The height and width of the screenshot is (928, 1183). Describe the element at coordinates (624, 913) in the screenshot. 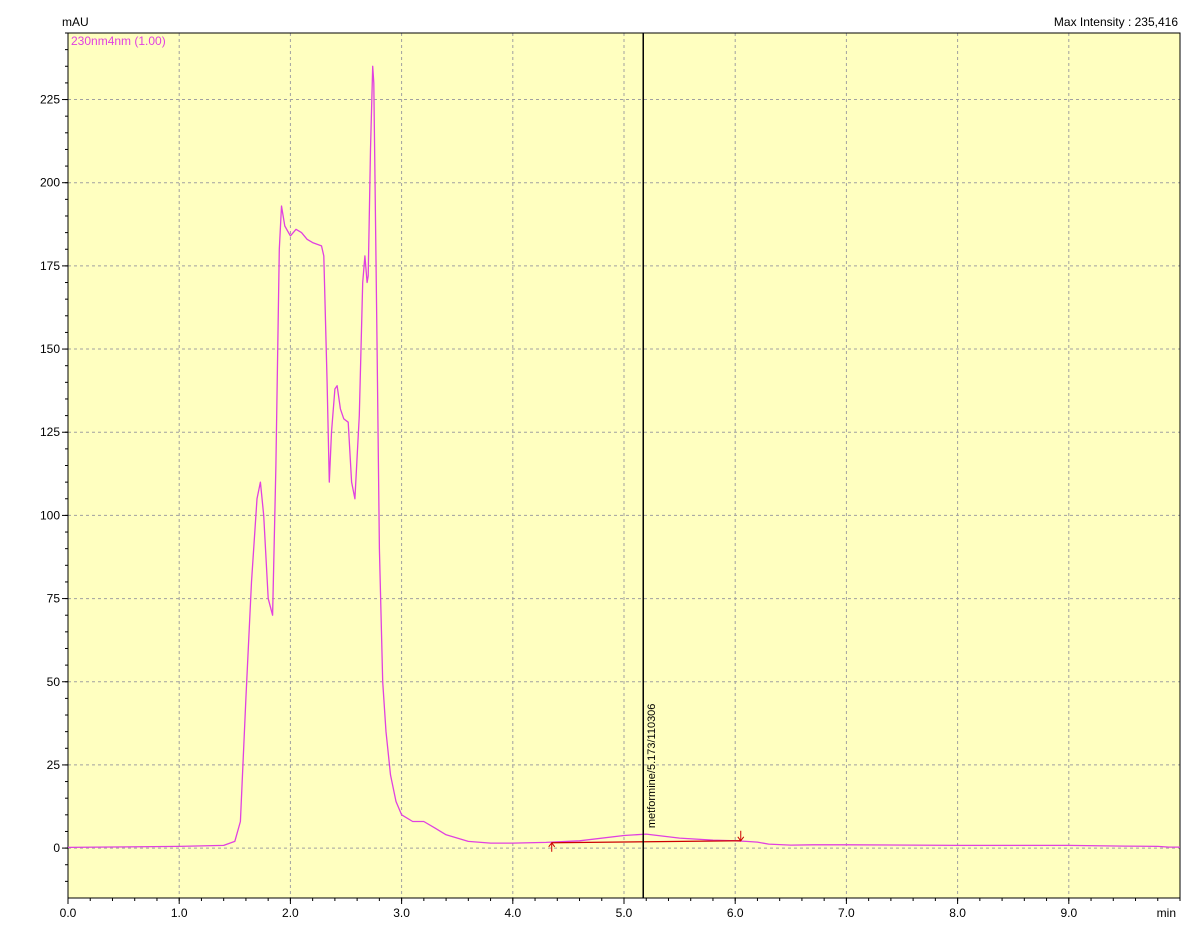

I see `x-tick-label: 5.0` at that location.